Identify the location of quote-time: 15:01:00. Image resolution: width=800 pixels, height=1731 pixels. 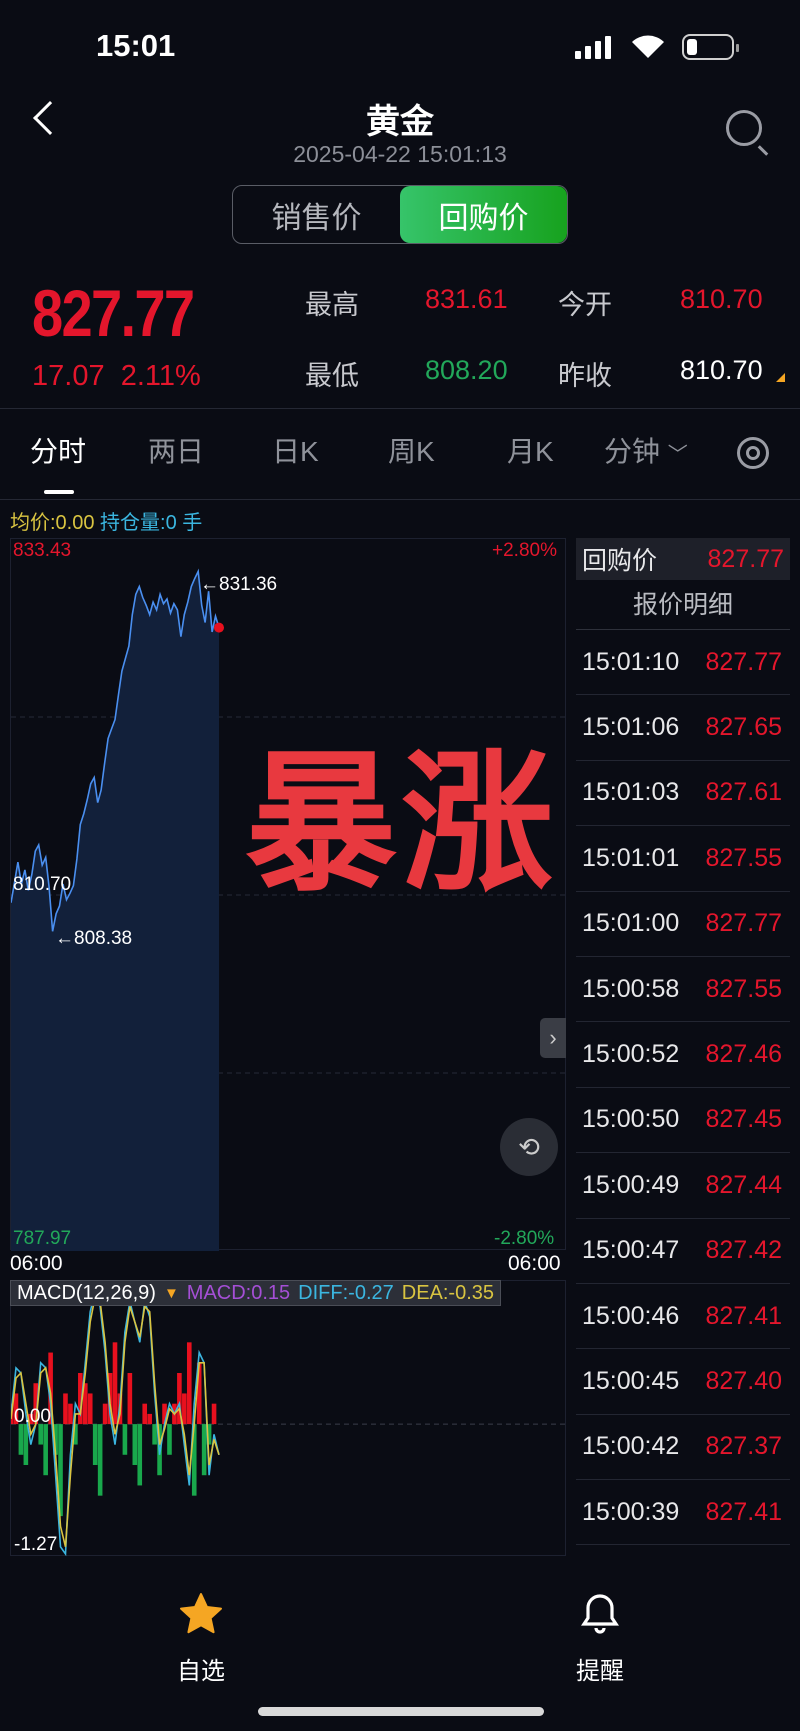
(631, 923).